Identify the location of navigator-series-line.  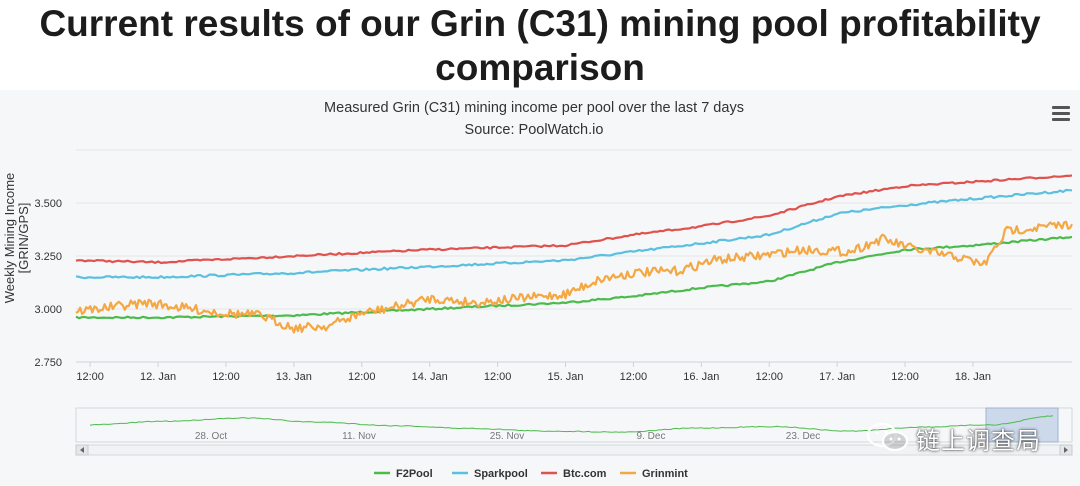
(571, 424).